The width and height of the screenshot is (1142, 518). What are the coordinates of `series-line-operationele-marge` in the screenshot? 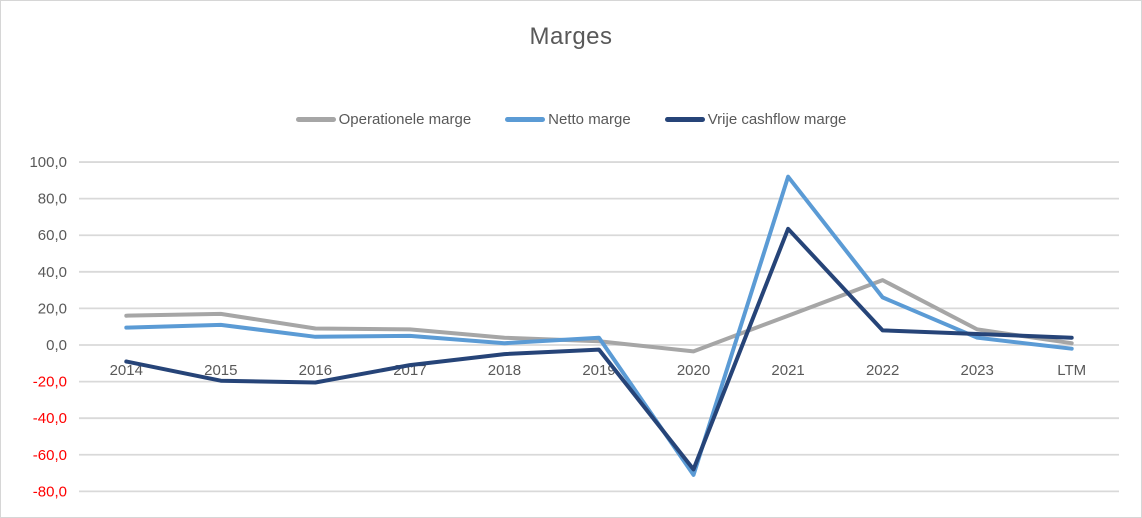 It's located at (599, 316).